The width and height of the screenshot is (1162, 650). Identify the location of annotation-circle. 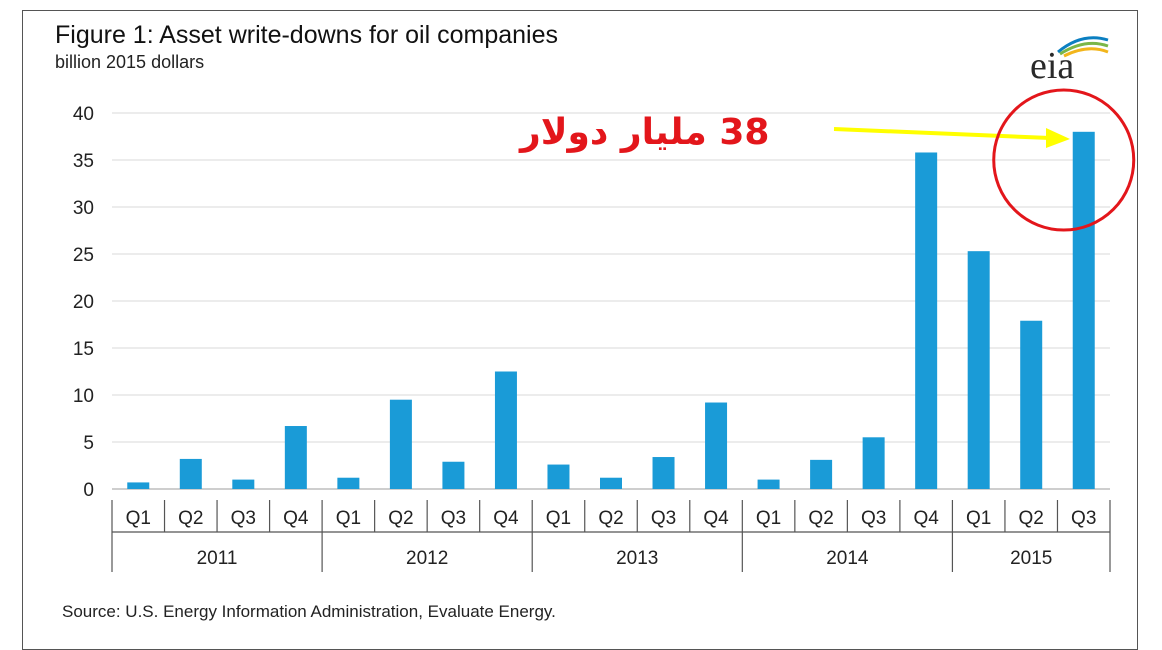
(1064, 160).